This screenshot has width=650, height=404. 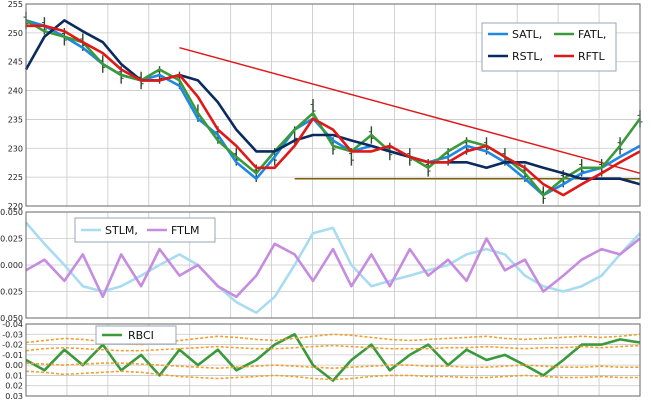 What do you see at coordinates (14, 365) in the screenshot?
I see `y-tick-label: 0.00` at bounding box center [14, 365].